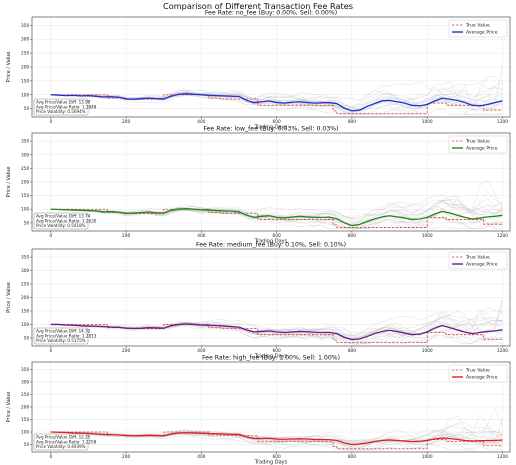  Describe the element at coordinates (61, 111) in the screenshot. I see `stats-line: Price Volatility: 0.5694%` at that location.